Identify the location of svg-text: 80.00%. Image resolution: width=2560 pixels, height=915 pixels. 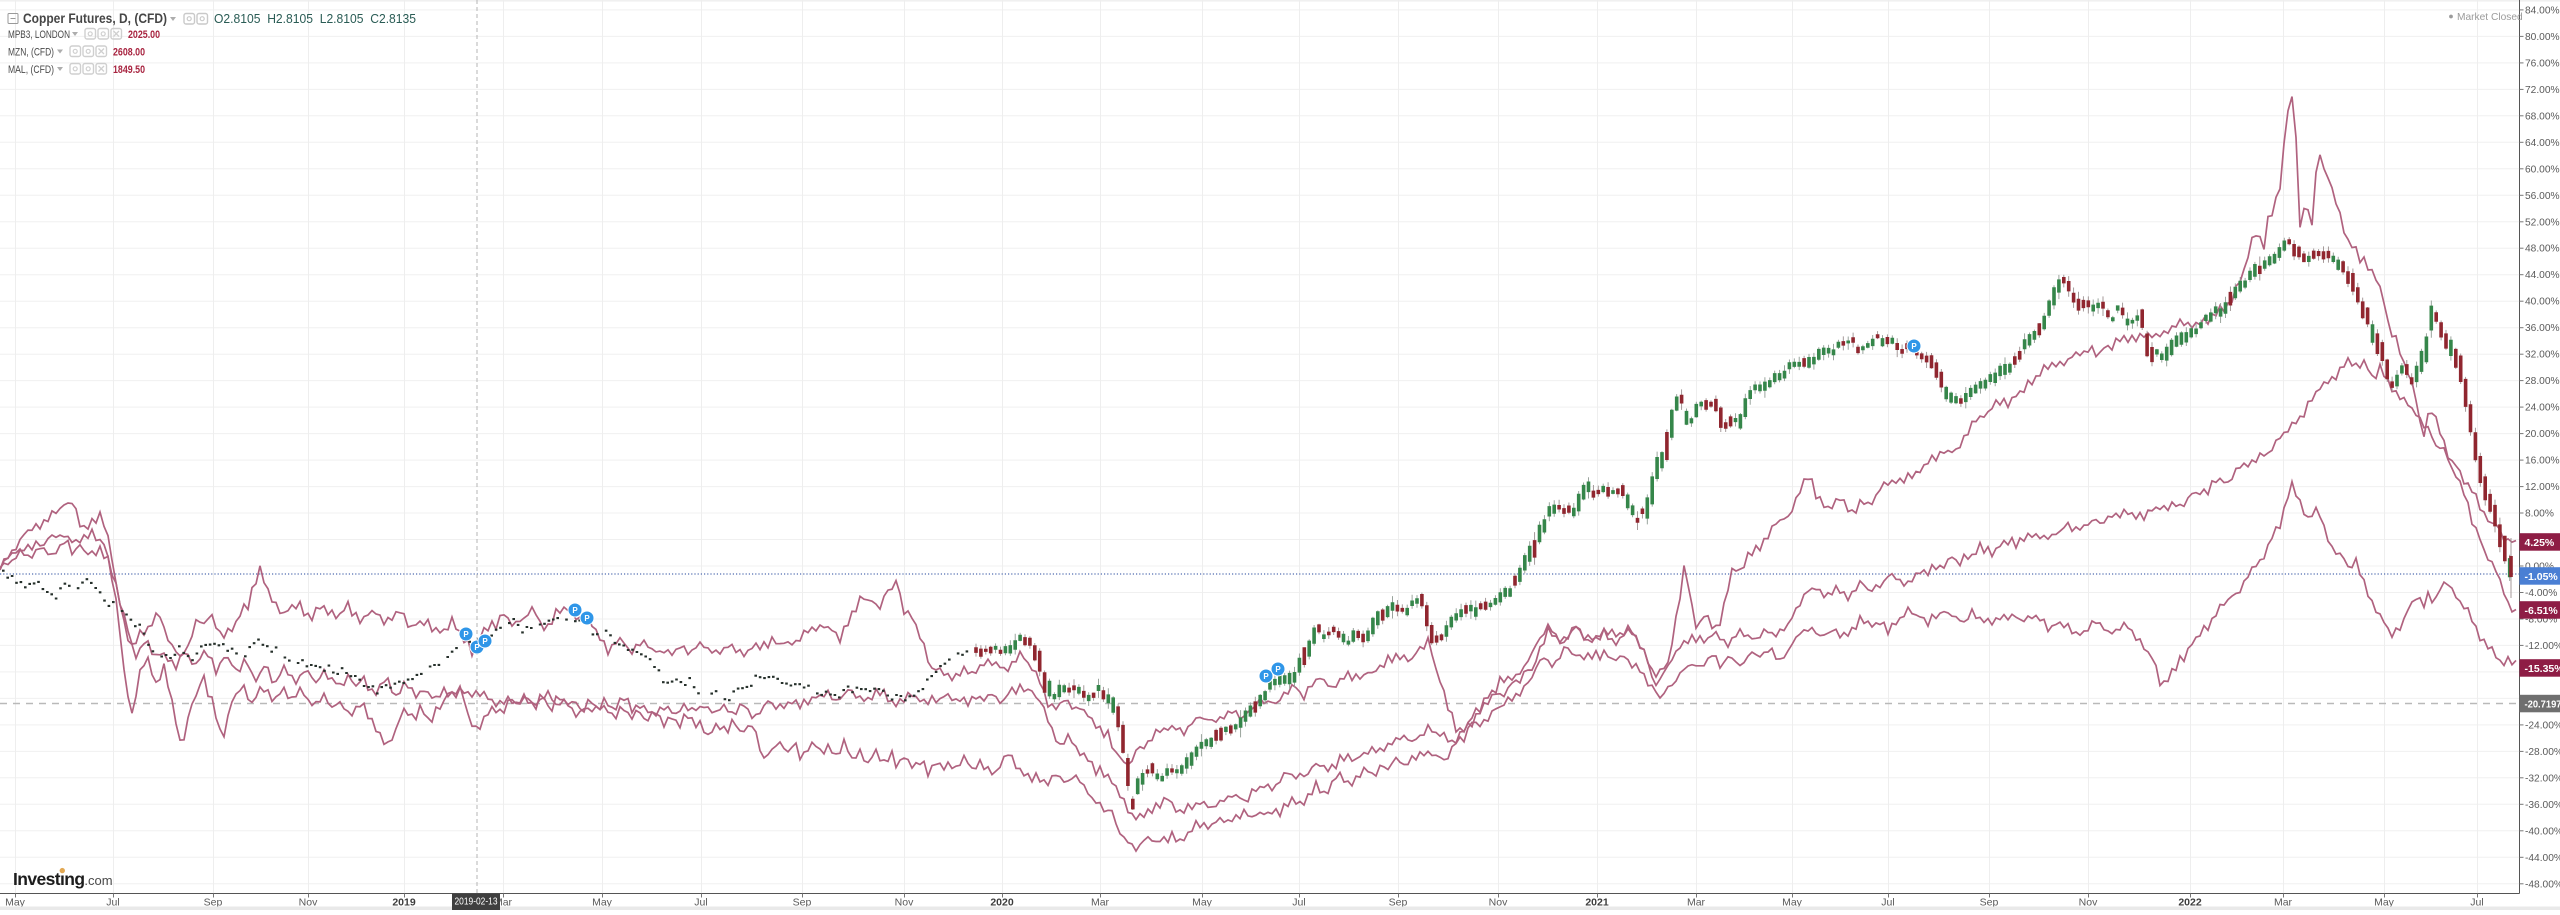
(2542, 37).